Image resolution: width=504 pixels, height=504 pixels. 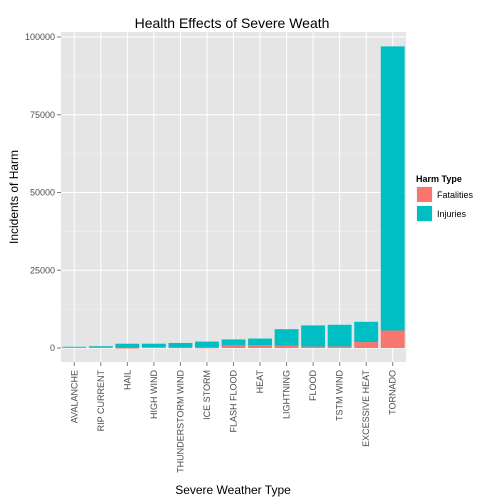 What do you see at coordinates (207, 348) in the screenshot?
I see `bar-fatalities-ice-storm` at bounding box center [207, 348].